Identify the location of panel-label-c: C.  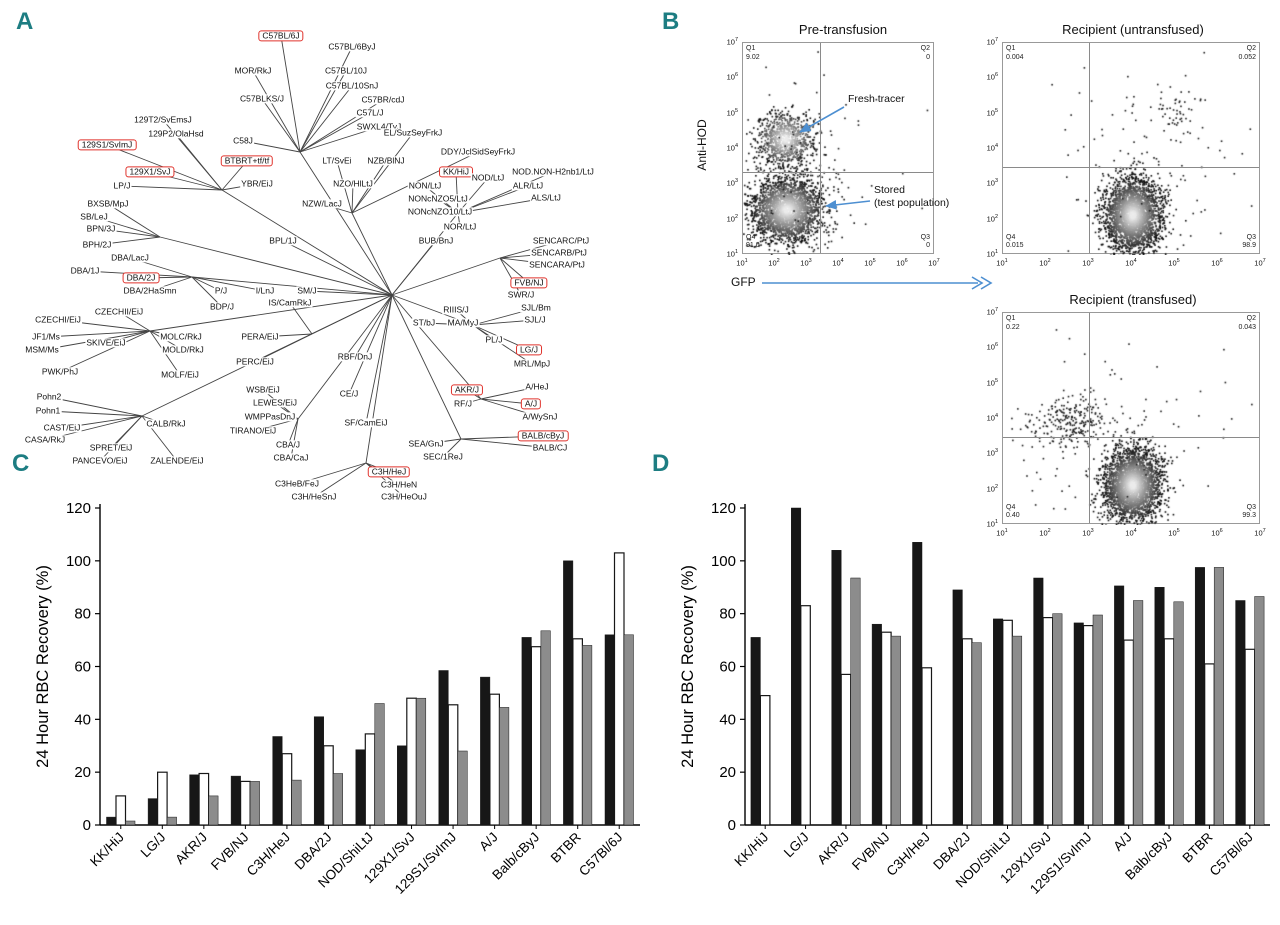
(21, 463).